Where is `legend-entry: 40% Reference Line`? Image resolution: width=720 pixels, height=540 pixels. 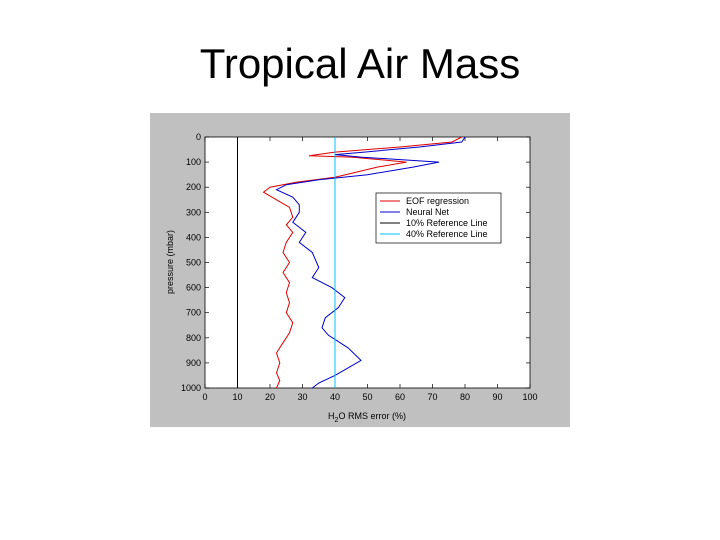 legend-entry: 40% Reference Line is located at coordinates (447, 234).